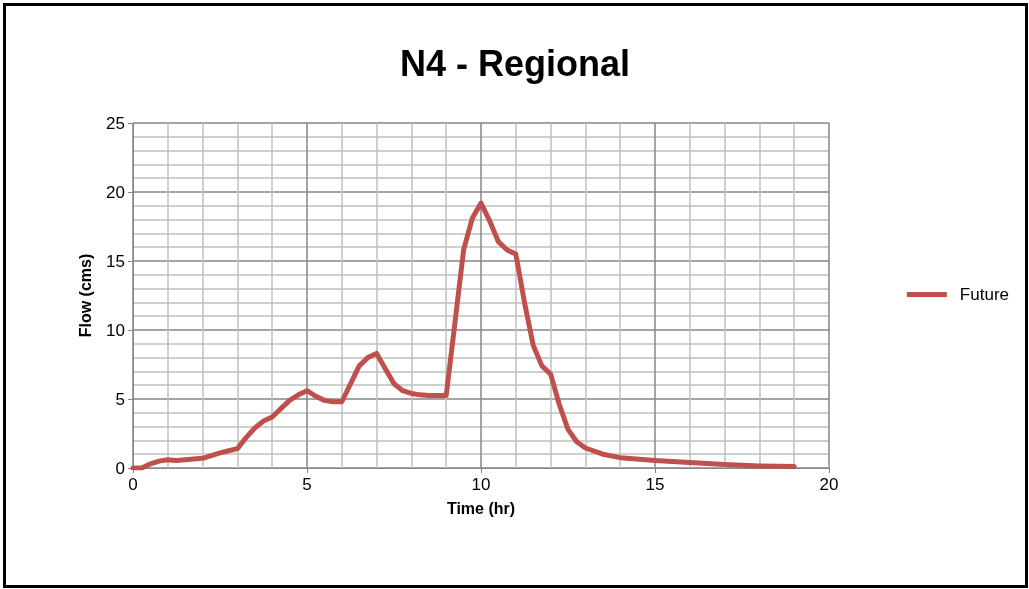  Describe the element at coordinates (115, 192) in the screenshot. I see `y-tick-label: 20` at that location.